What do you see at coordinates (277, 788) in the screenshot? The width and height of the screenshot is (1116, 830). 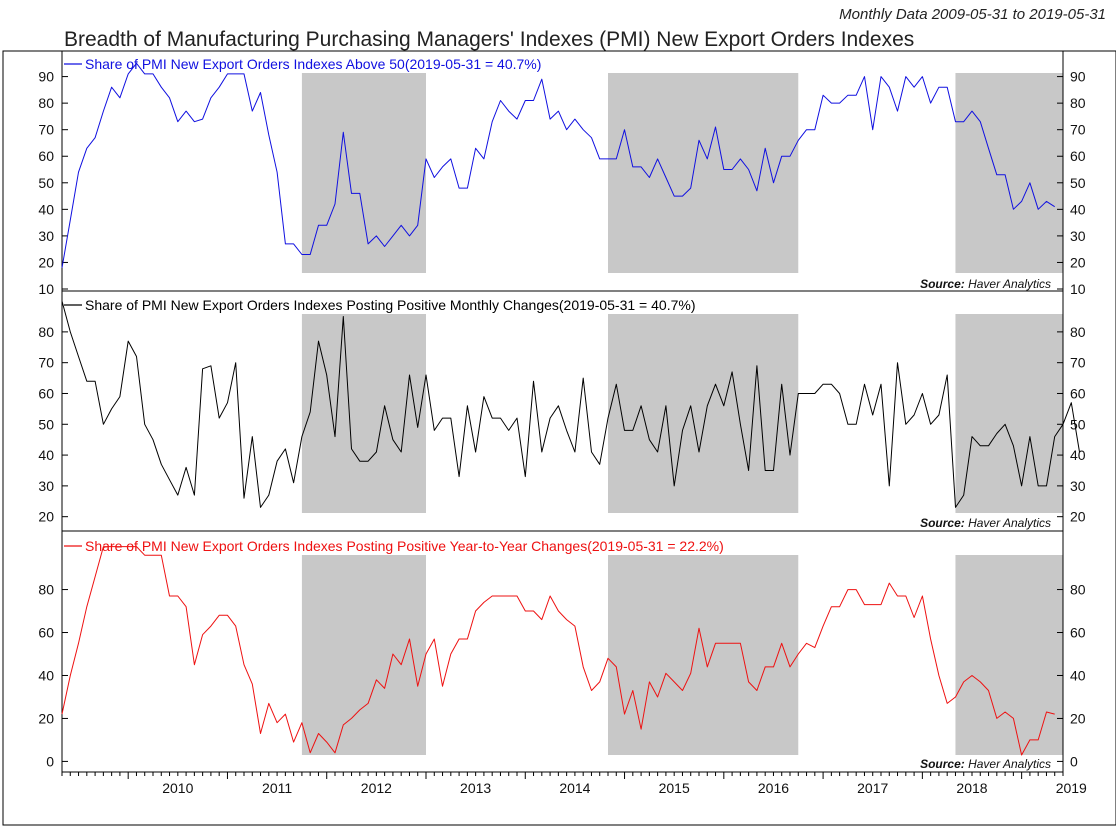 I see `x-tick-label: 2011` at bounding box center [277, 788].